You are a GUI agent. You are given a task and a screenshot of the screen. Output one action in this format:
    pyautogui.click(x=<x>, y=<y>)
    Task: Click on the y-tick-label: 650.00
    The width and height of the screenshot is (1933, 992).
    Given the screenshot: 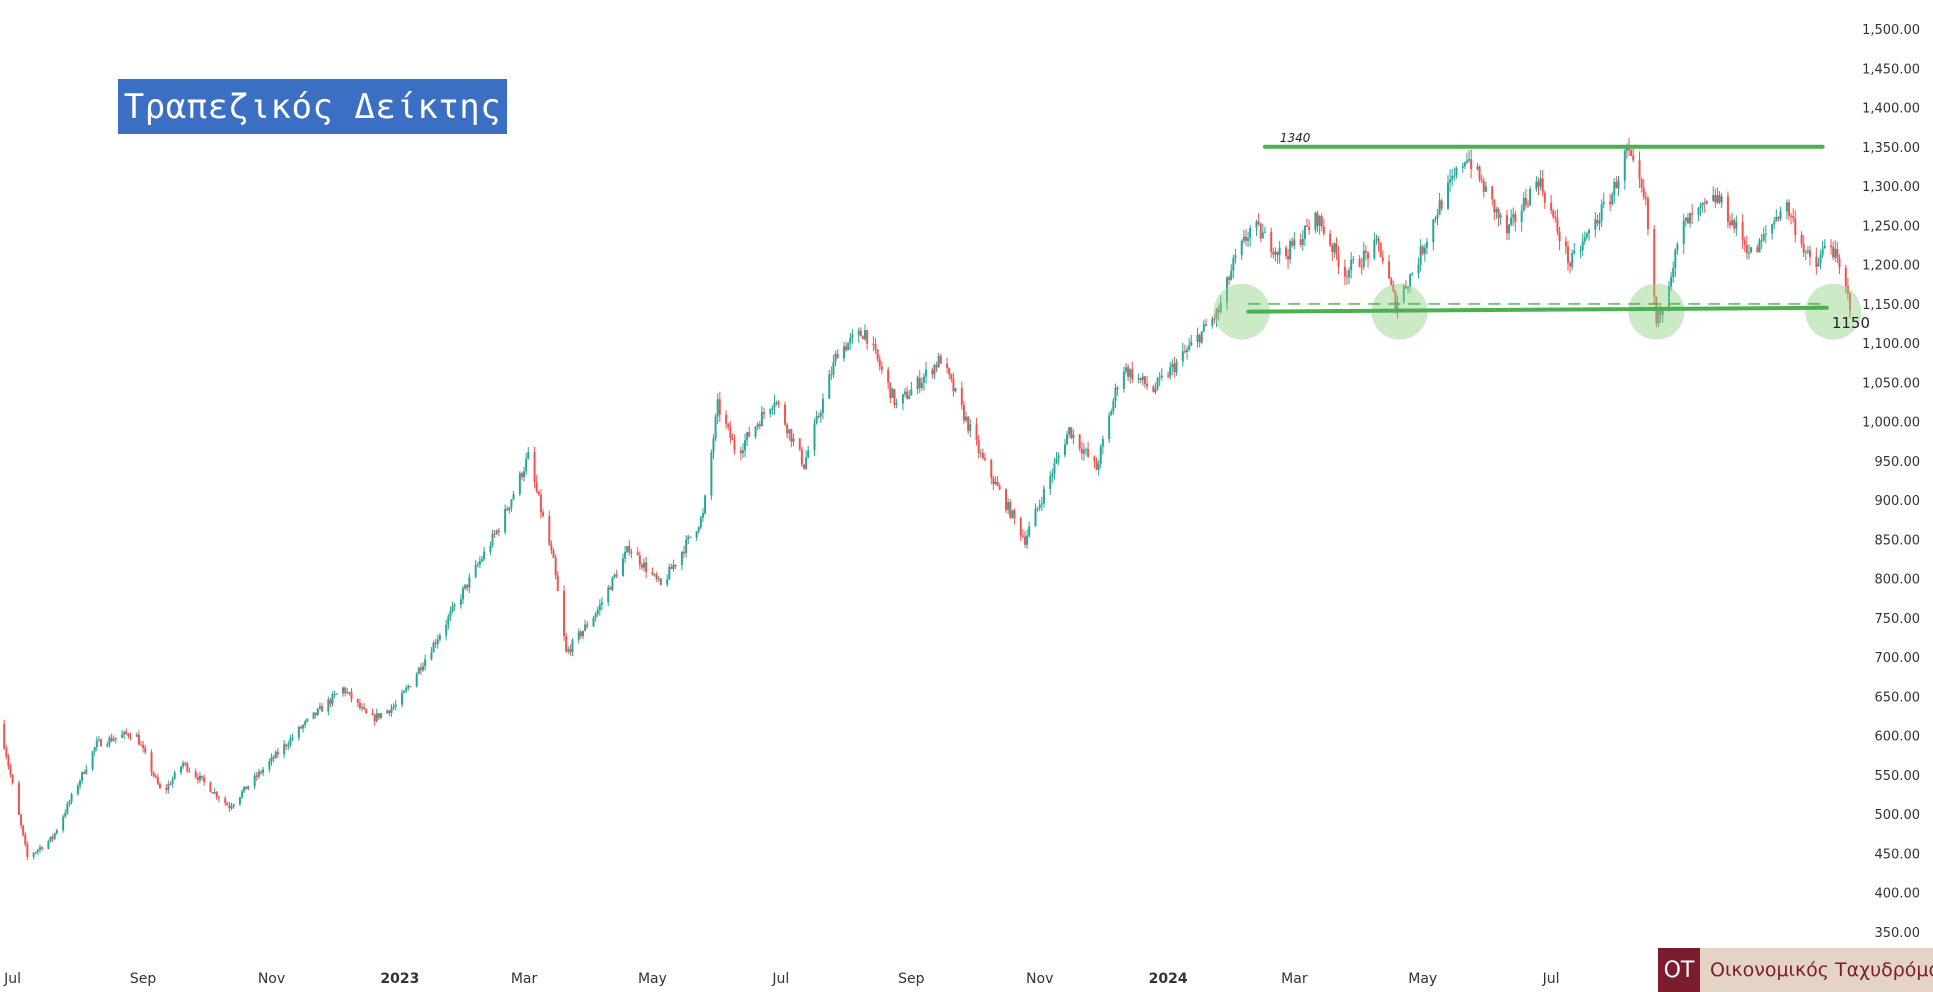 What is the action you would take?
    pyautogui.click(x=1898, y=697)
    